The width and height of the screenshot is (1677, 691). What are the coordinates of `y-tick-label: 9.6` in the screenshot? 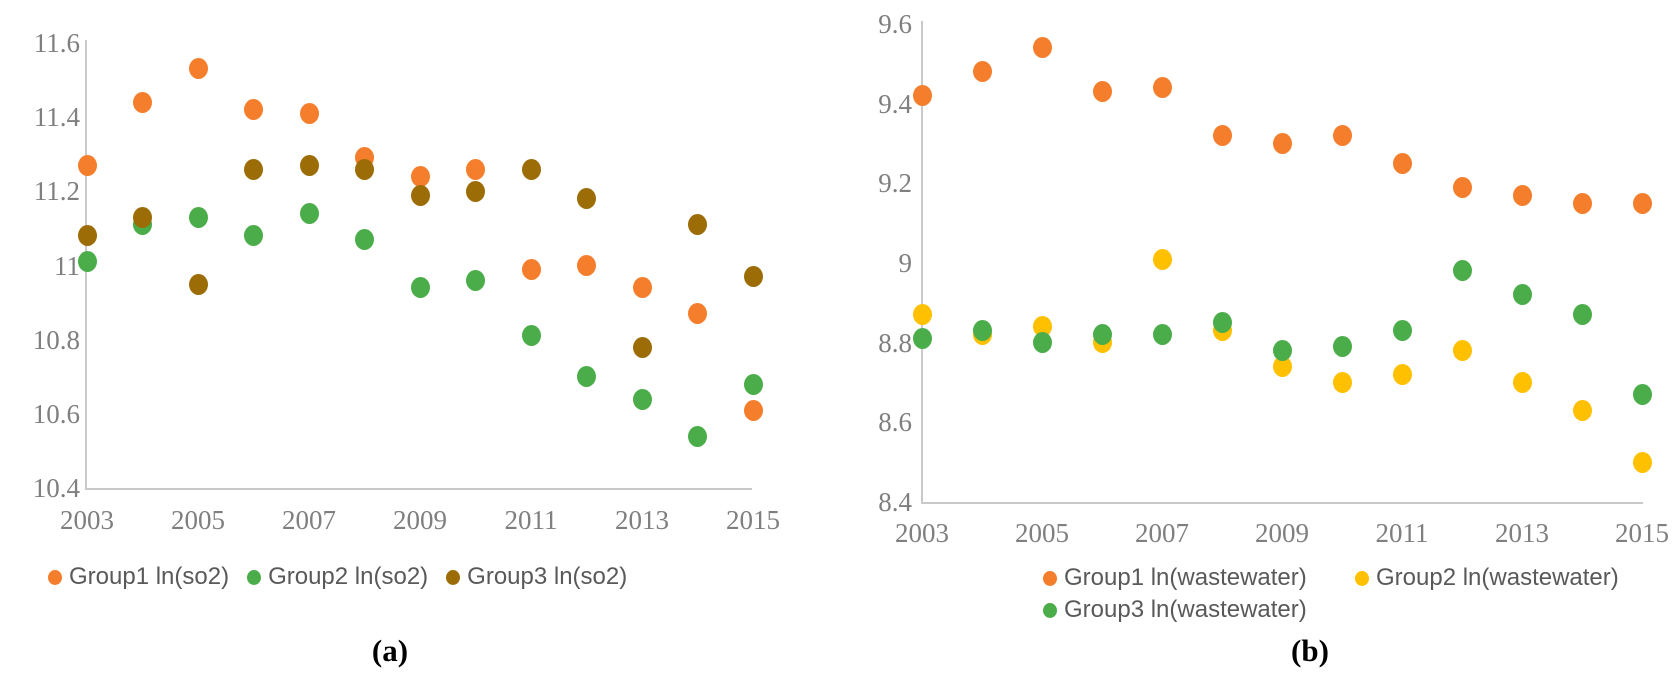 It's located at (895, 24).